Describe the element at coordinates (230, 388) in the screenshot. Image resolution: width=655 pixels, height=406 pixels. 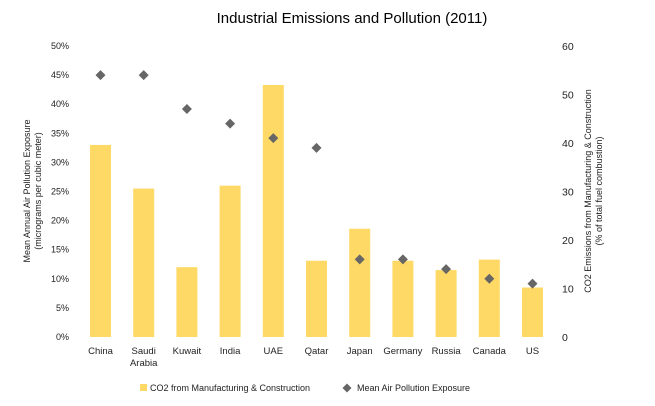
I see `legend-label-co2: CO2 from Manufacturing & Construction` at that location.